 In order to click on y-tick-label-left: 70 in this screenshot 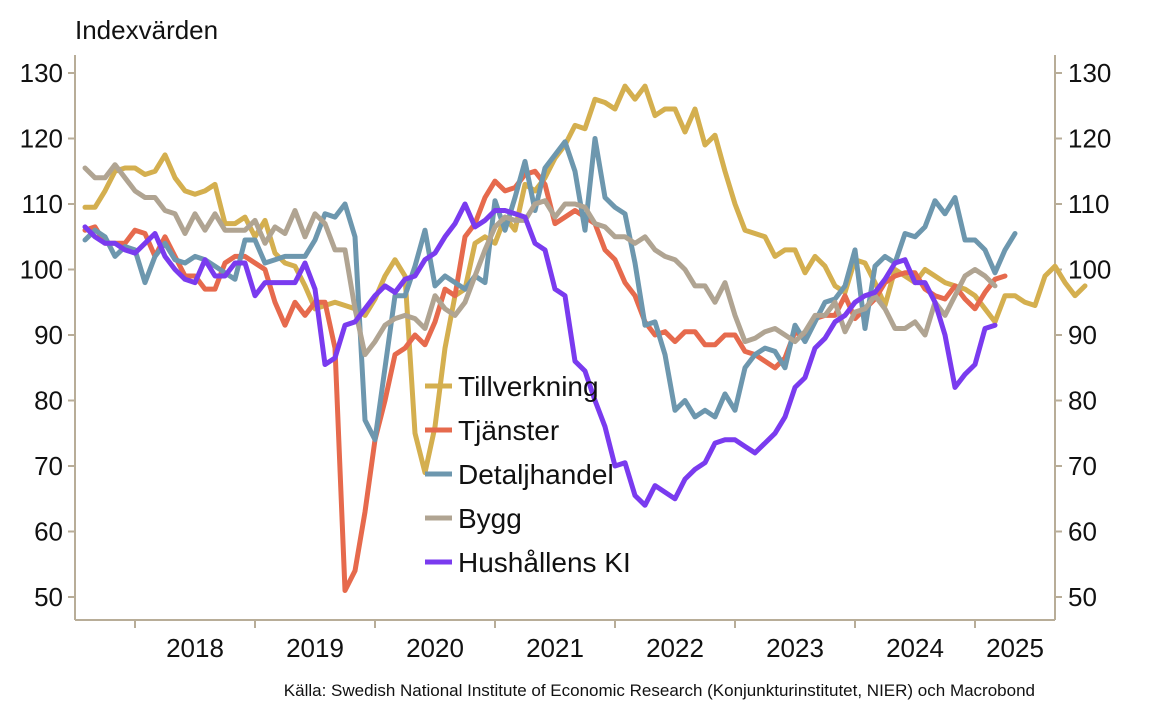, I will do `click(48, 466)`.